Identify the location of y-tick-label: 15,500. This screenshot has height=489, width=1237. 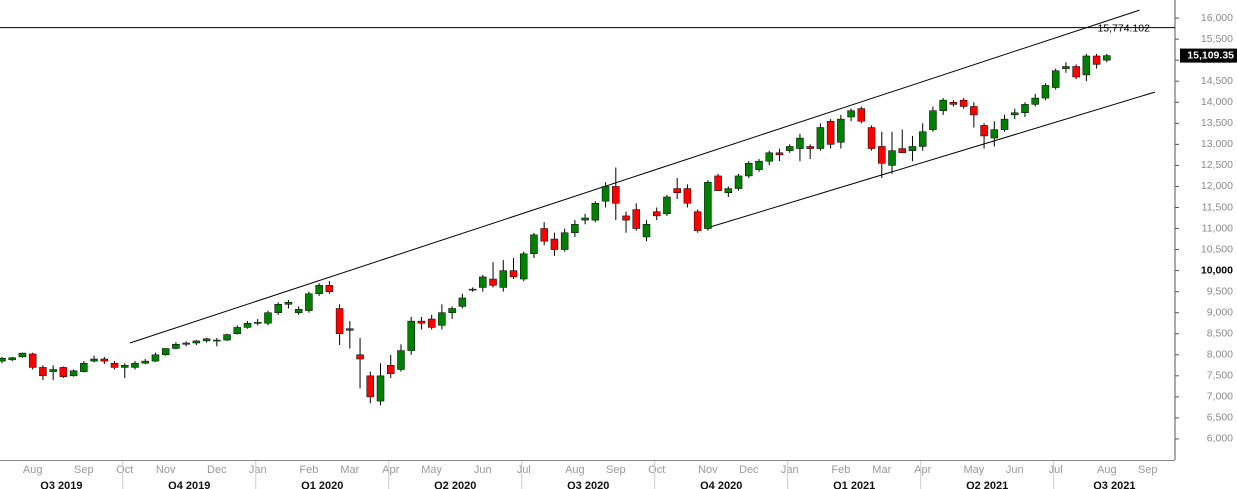
(1217, 39).